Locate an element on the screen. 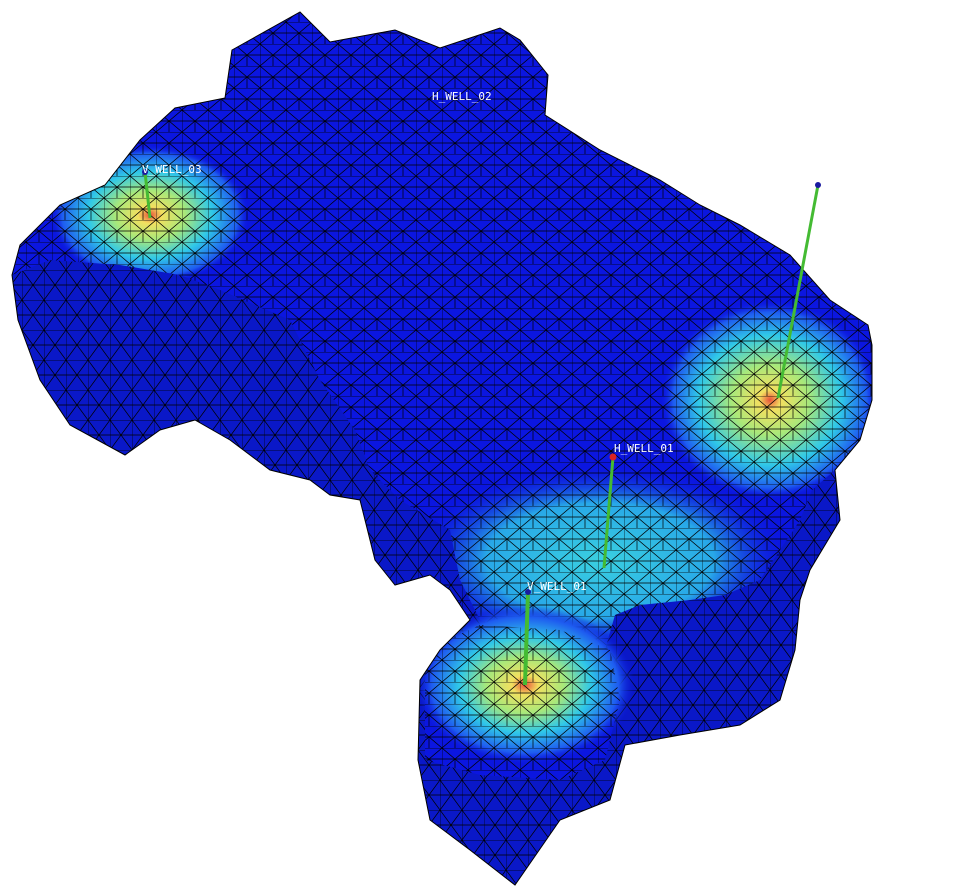 The height and width of the screenshot is (895, 961). well-label: V_WELL_03 is located at coordinates (172, 169).